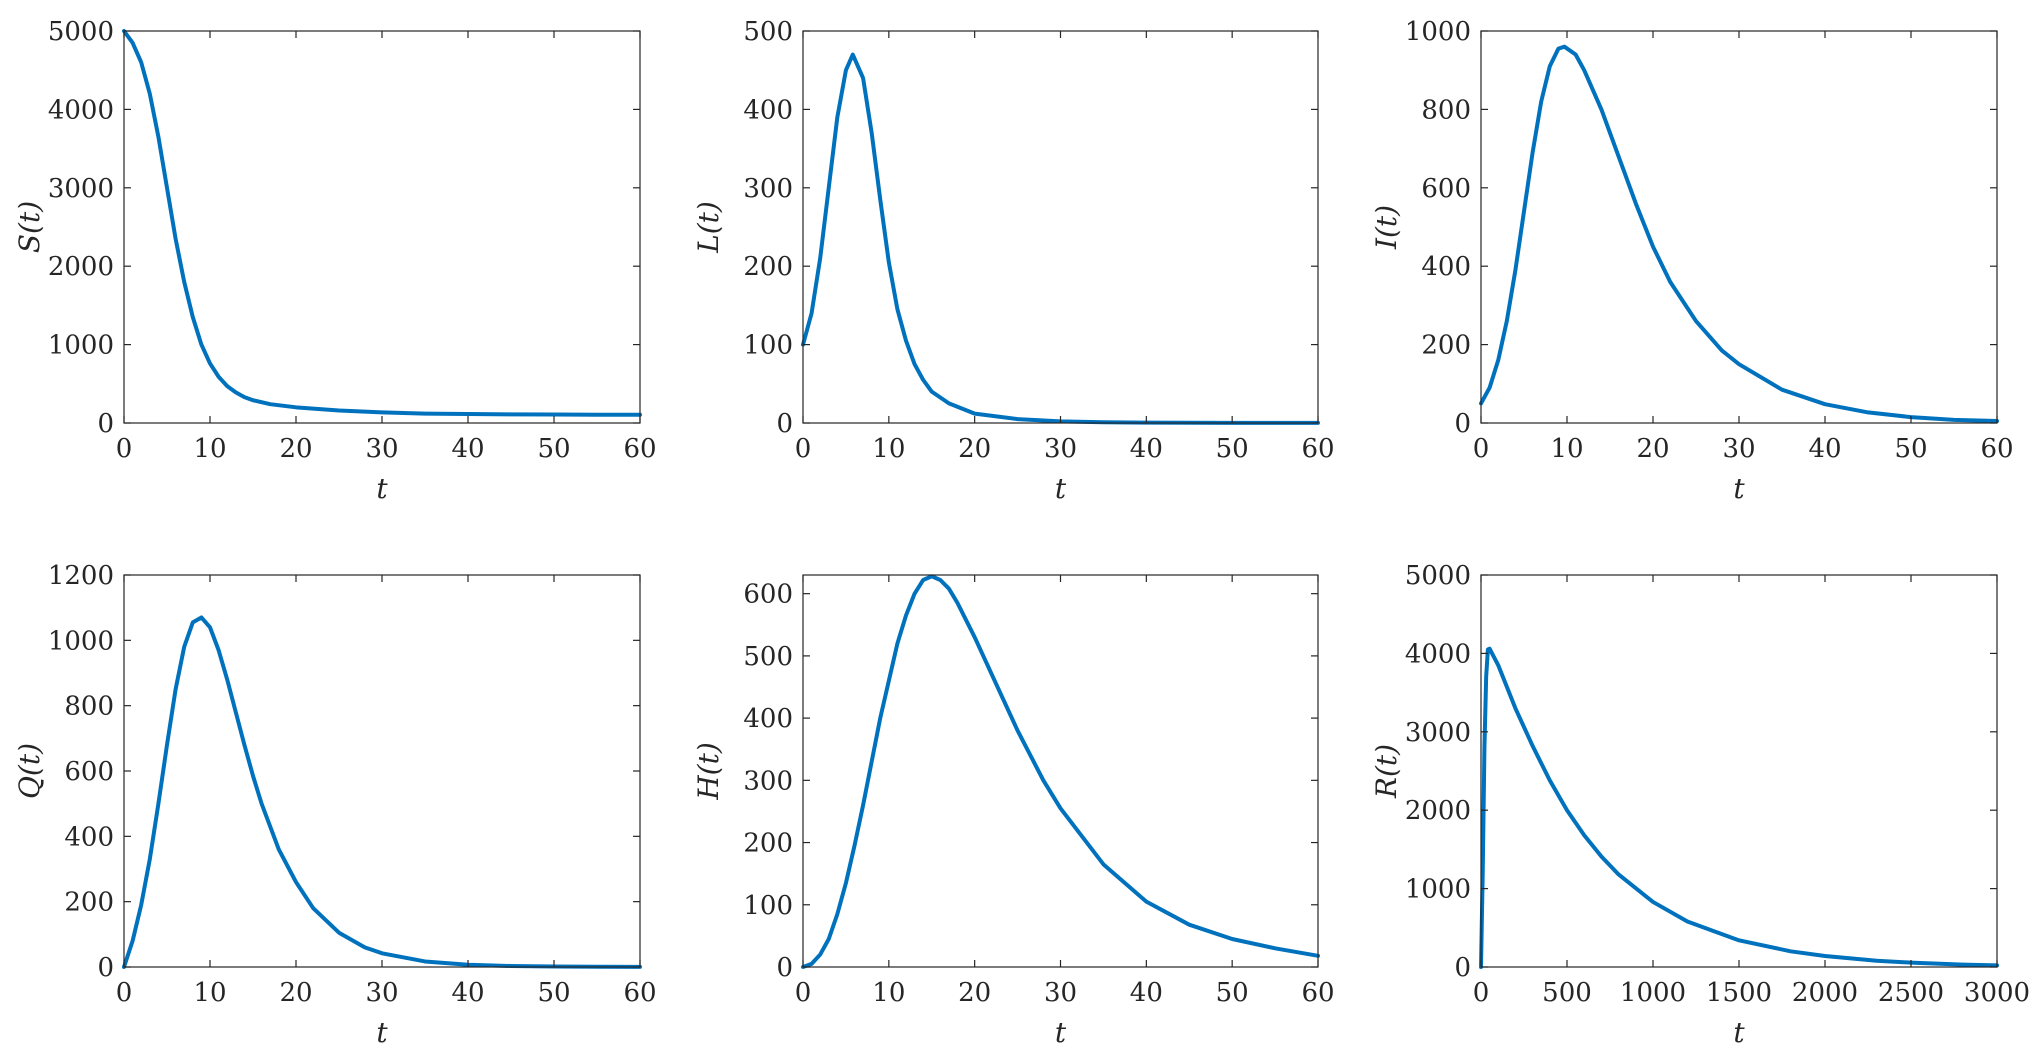 The width and height of the screenshot is (2037, 1060). I want to click on y-axis-label: Q(t), so click(29, 771).